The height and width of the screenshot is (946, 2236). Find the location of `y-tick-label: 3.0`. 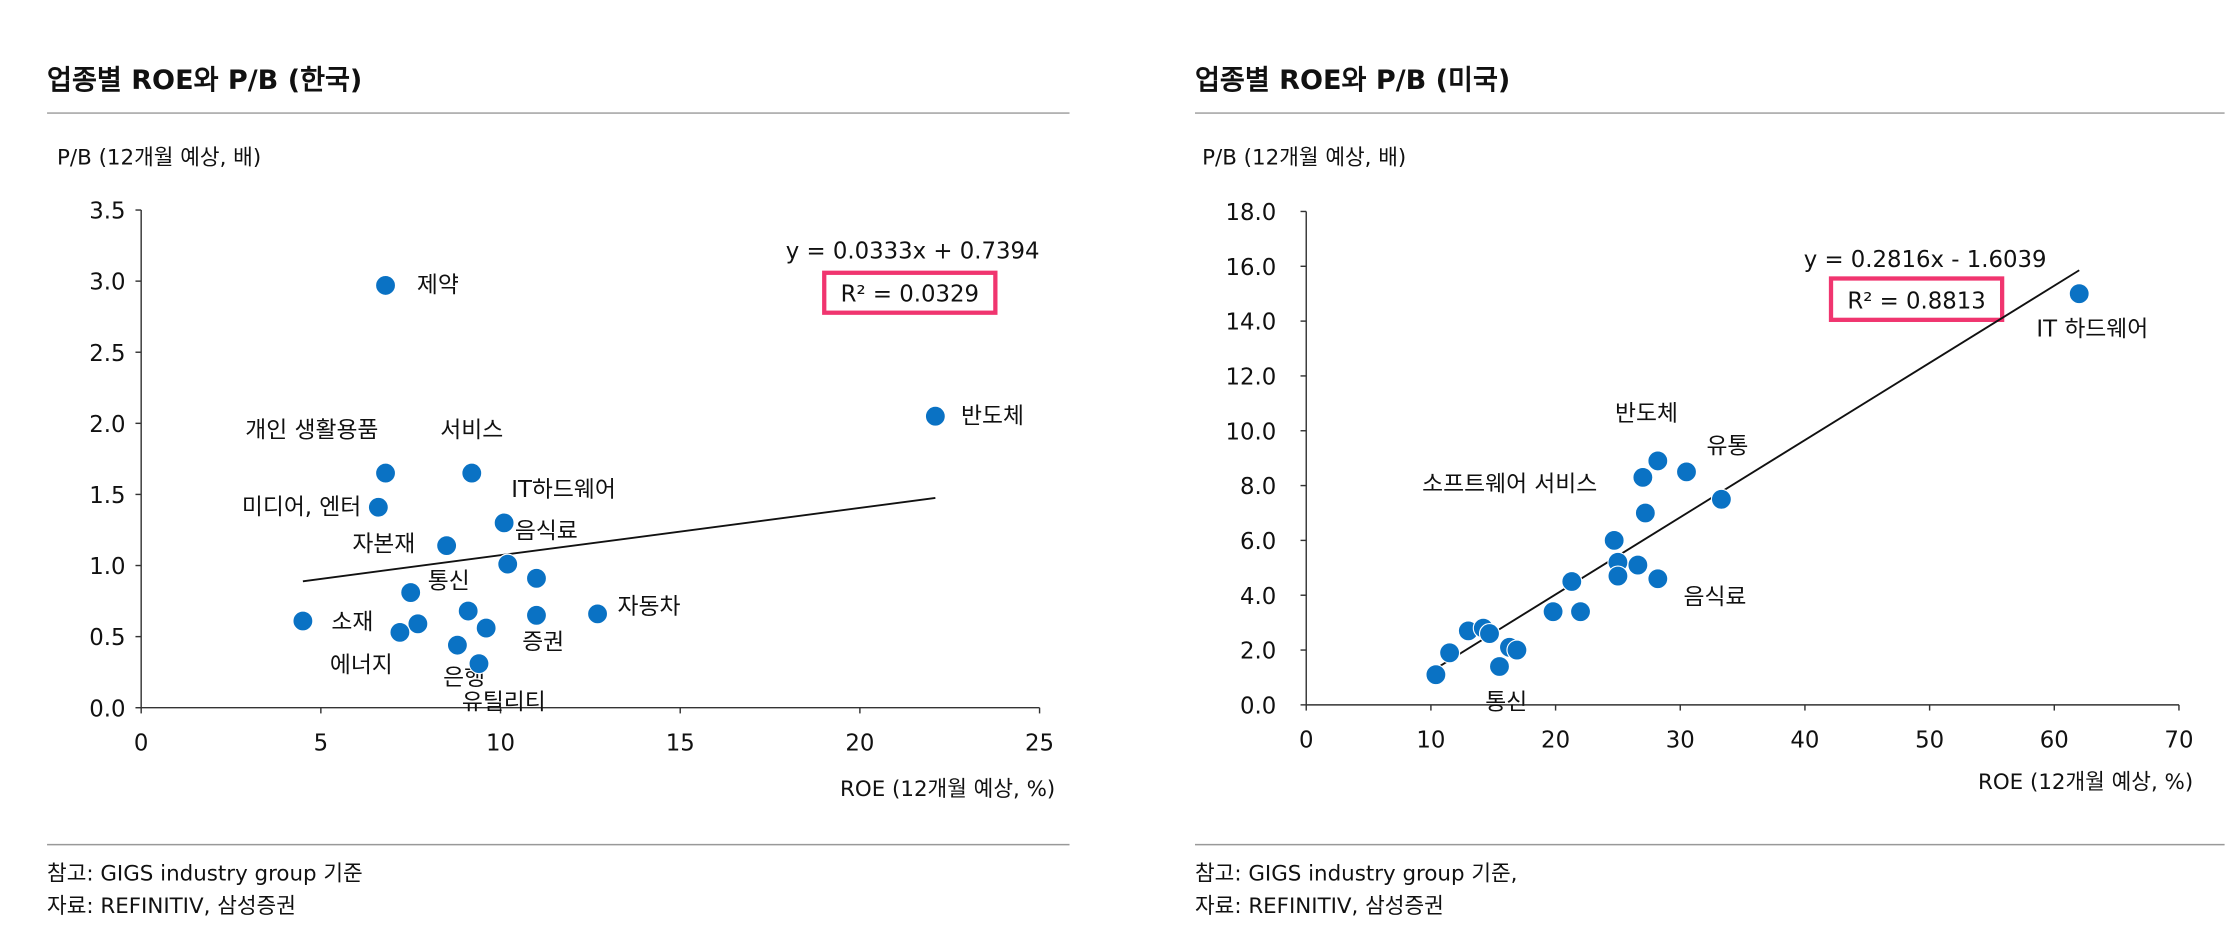

y-tick-label: 3.0 is located at coordinates (107, 283).